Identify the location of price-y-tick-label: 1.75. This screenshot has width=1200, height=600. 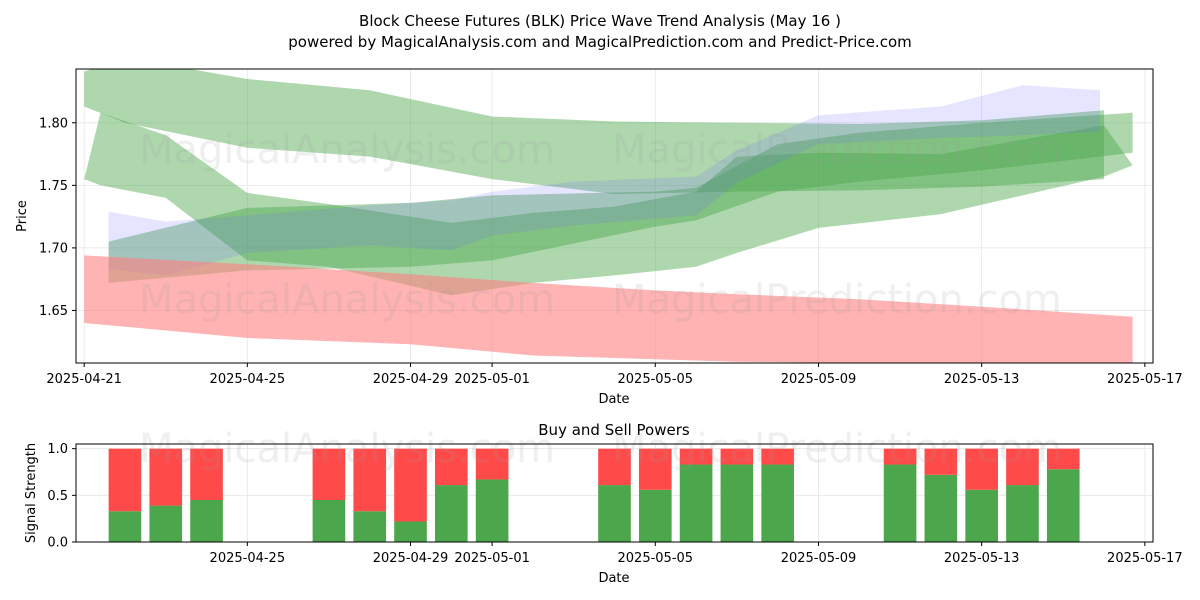
(53, 186).